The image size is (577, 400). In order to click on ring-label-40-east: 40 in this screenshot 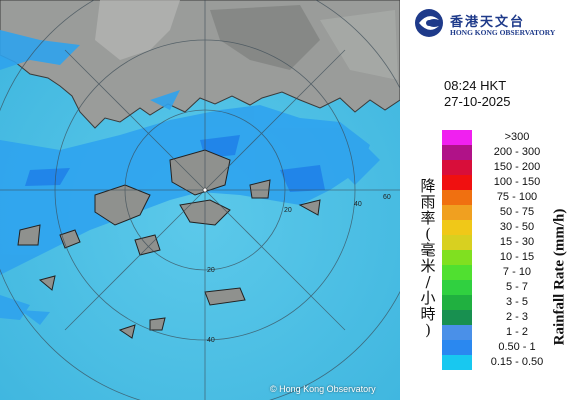, I will do `click(358, 204)`.